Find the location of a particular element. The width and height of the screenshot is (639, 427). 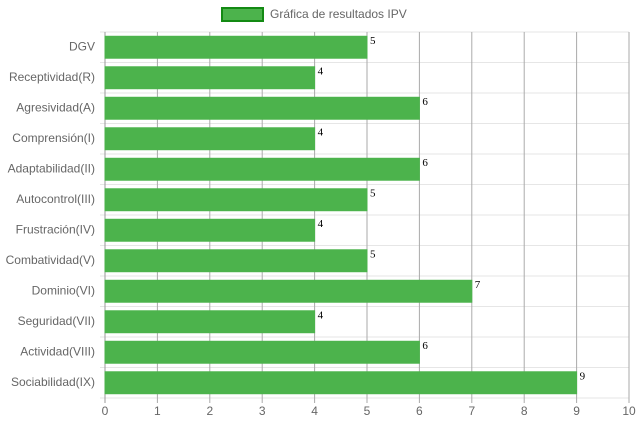

legend-label: Gráfica de resultados IPV is located at coordinates (338, 14).